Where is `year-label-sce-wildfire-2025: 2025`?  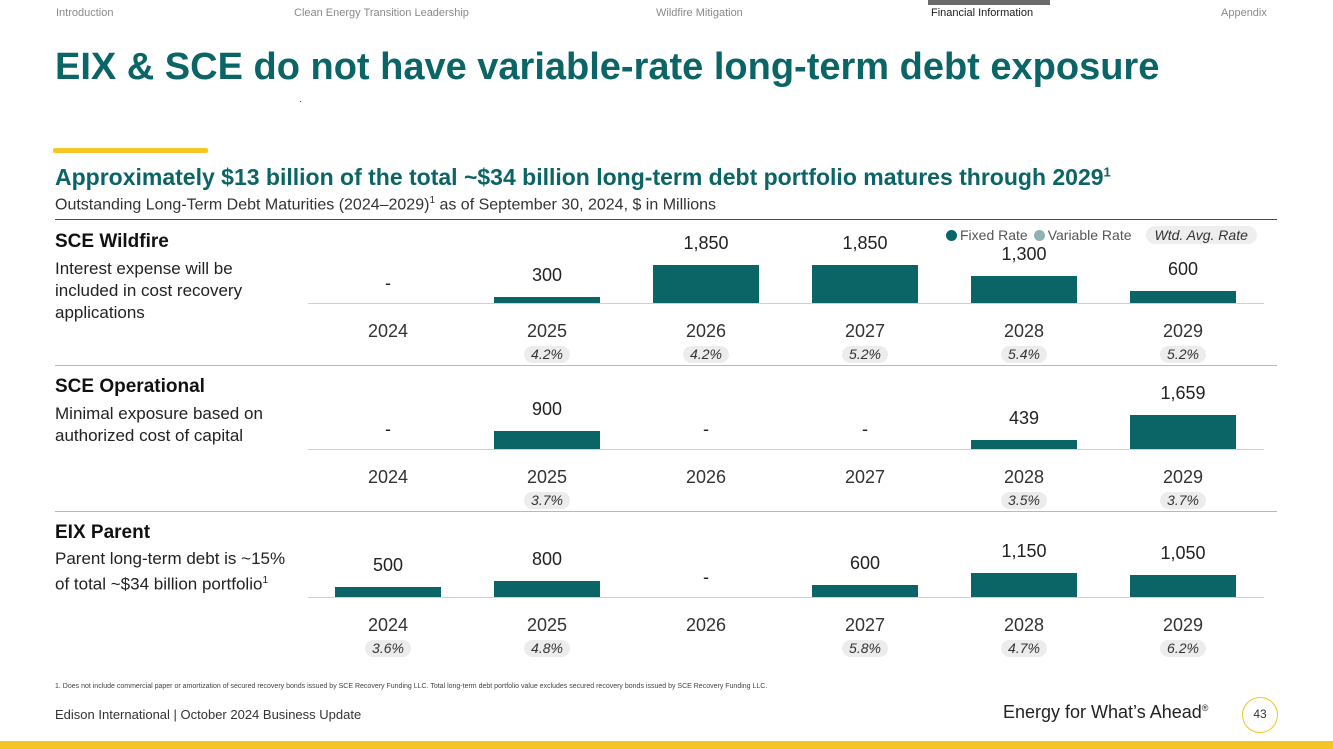
year-label-sce-wildfire-2025: 2025 is located at coordinates (547, 331).